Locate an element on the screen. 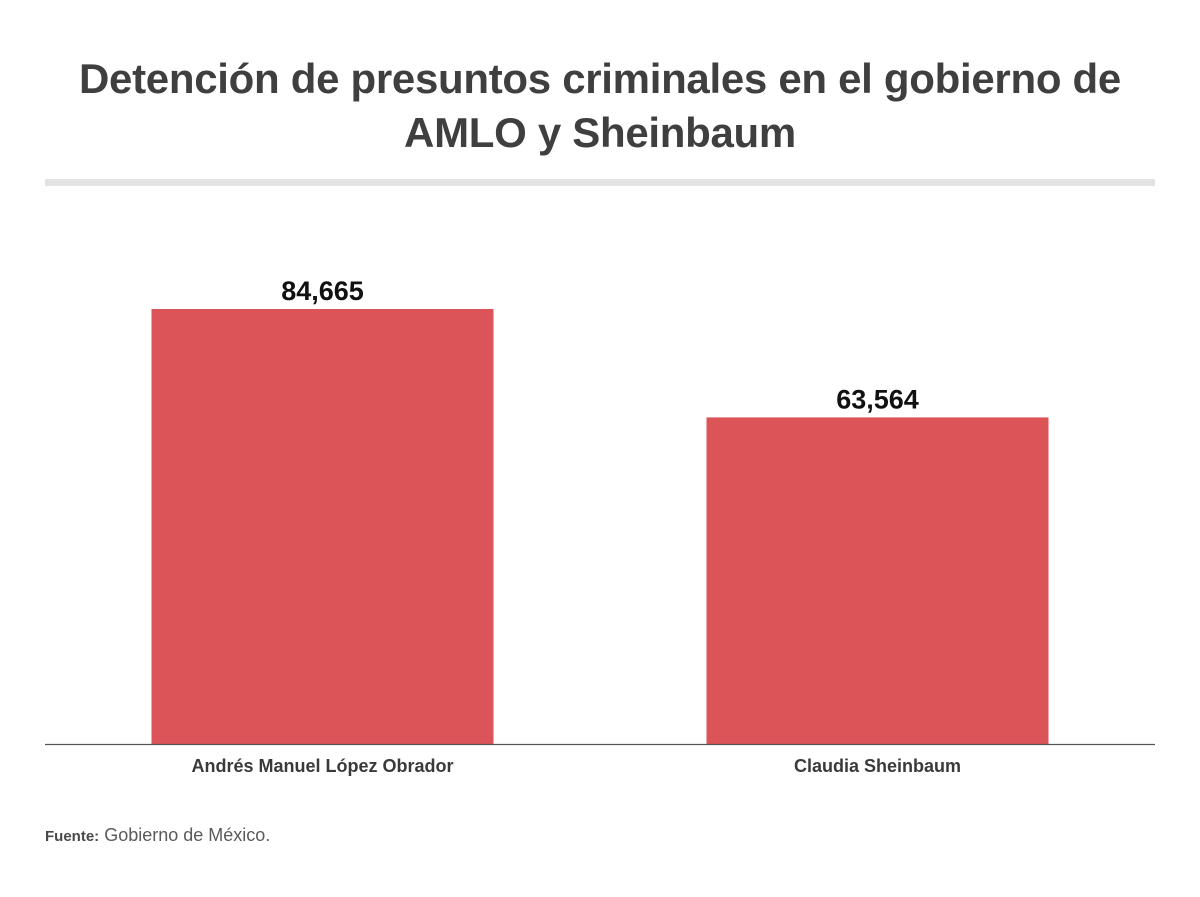  title-divider is located at coordinates (600, 182).